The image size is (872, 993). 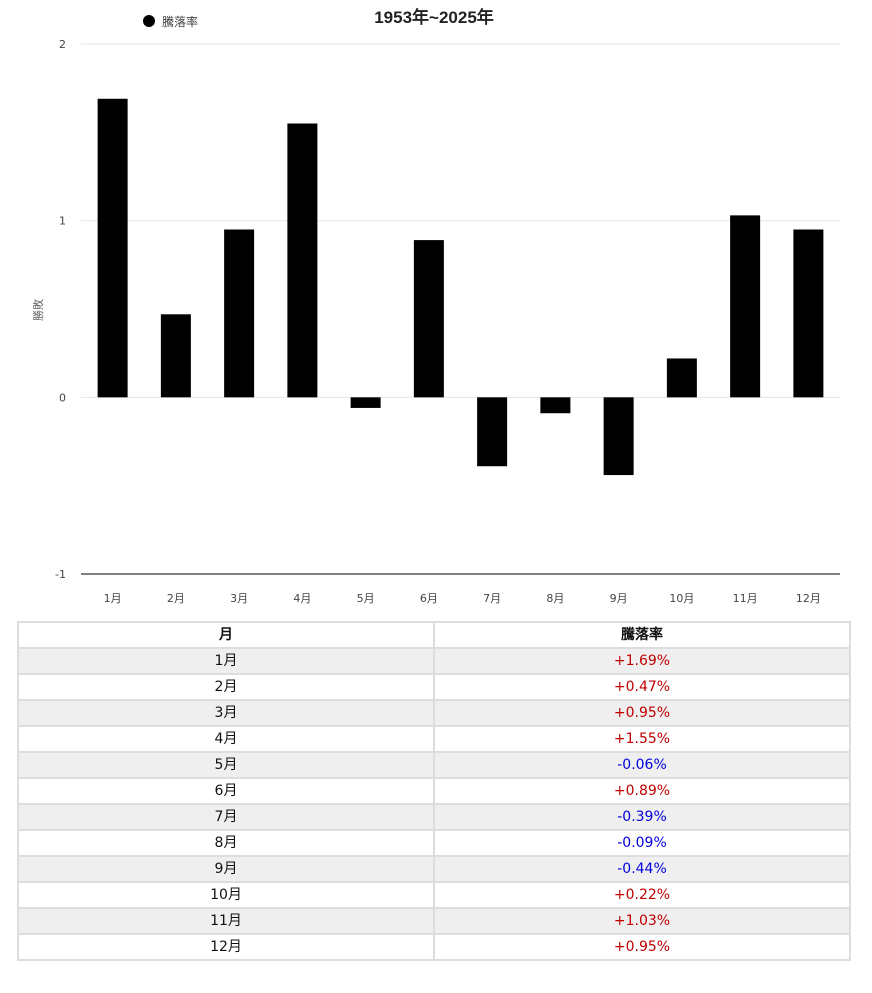 I want to click on table-row: 7月 -0.39%, so click(x=434, y=817).